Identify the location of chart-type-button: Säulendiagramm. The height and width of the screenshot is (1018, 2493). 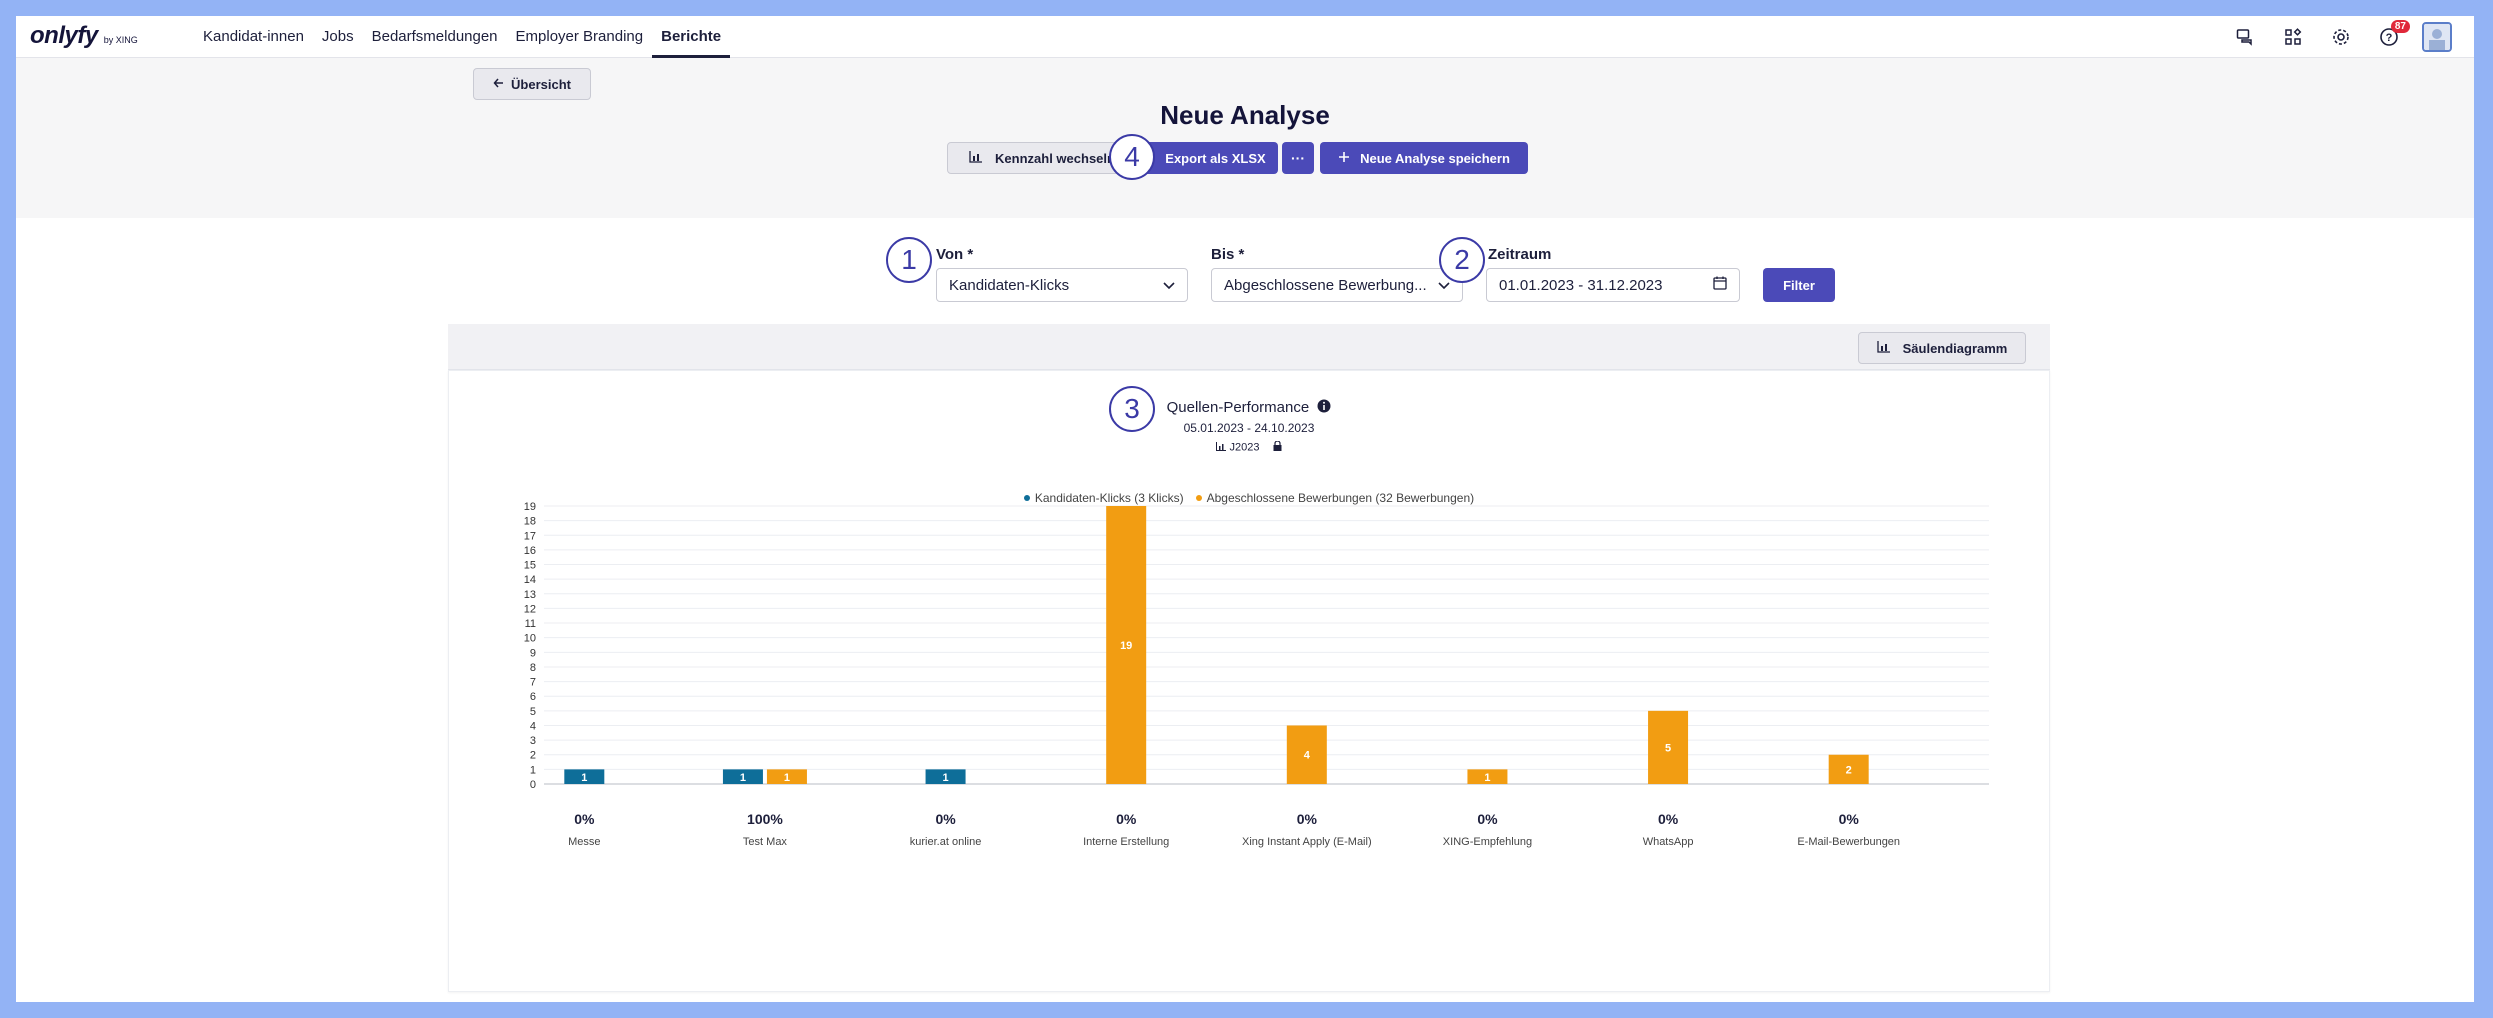
(1942, 348).